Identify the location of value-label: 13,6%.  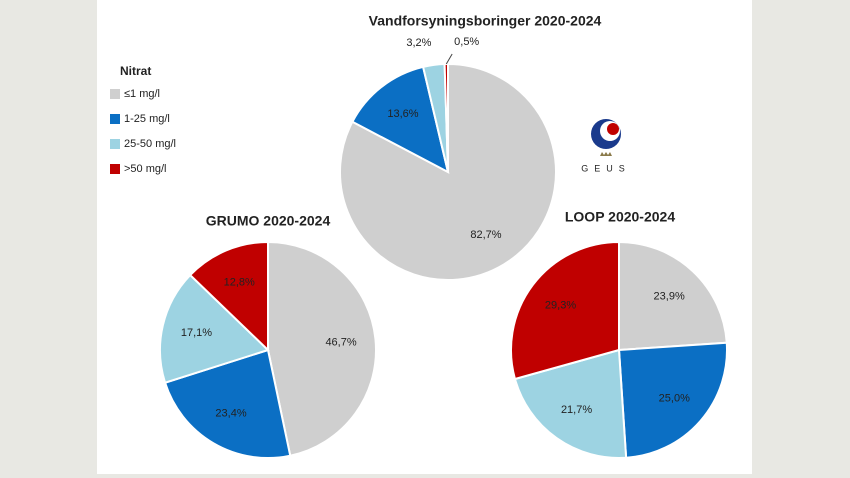
(402, 114).